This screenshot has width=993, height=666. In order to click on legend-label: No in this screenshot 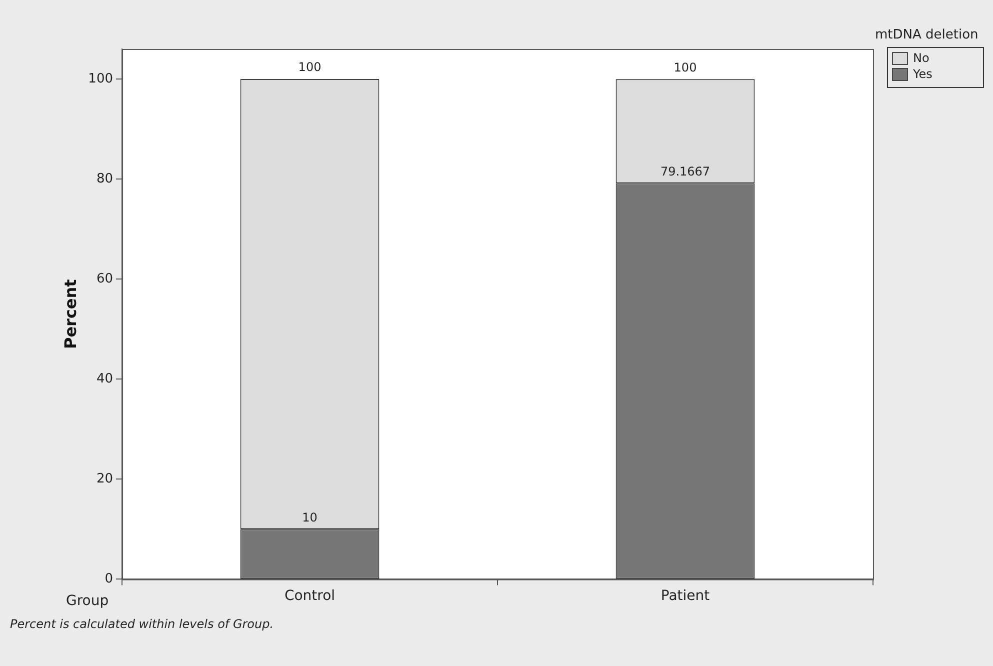, I will do `click(921, 58)`.